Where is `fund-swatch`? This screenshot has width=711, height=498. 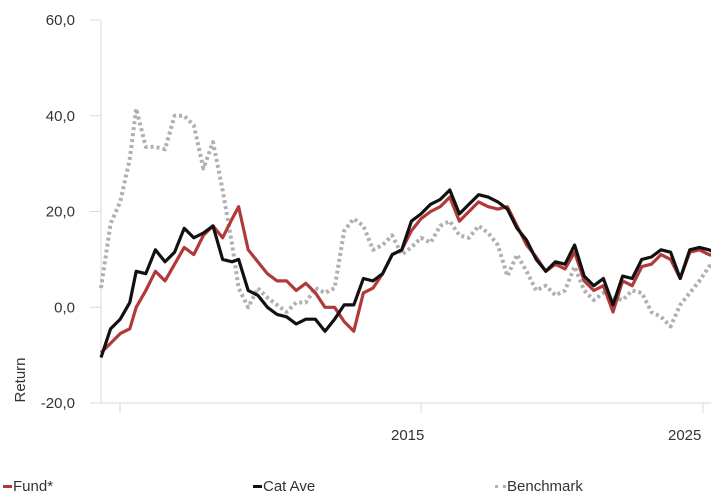
fund-swatch is located at coordinates (7, 486).